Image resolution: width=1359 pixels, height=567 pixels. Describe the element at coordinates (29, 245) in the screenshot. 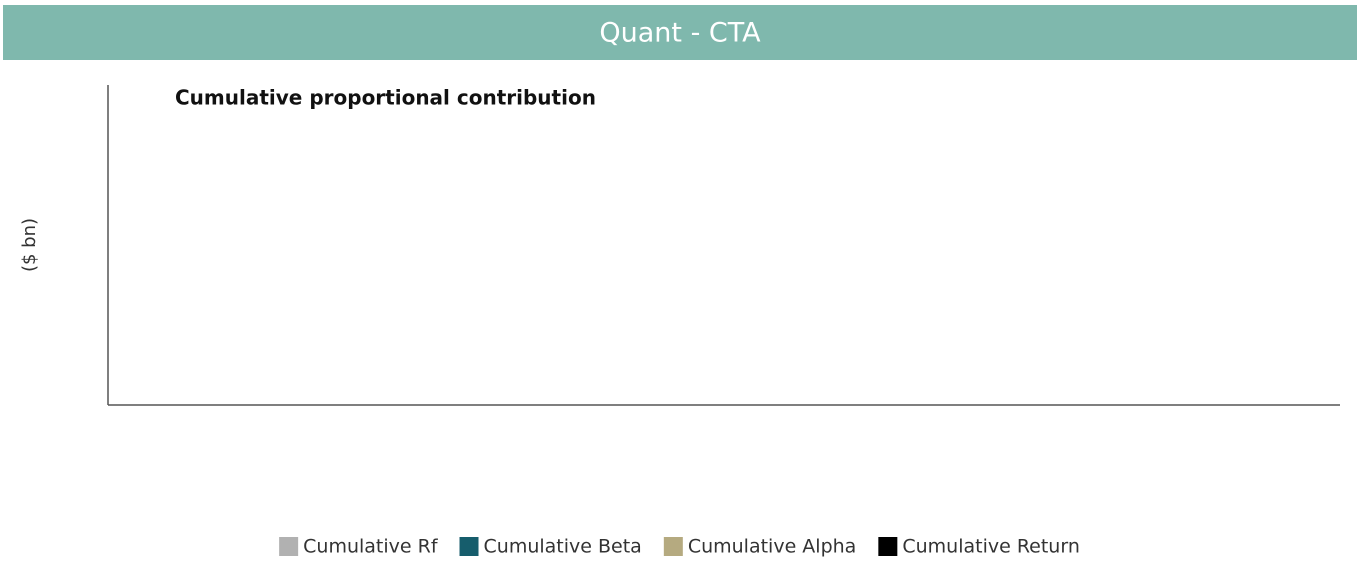

I see `y-axis-label: ($ bn)` at that location.